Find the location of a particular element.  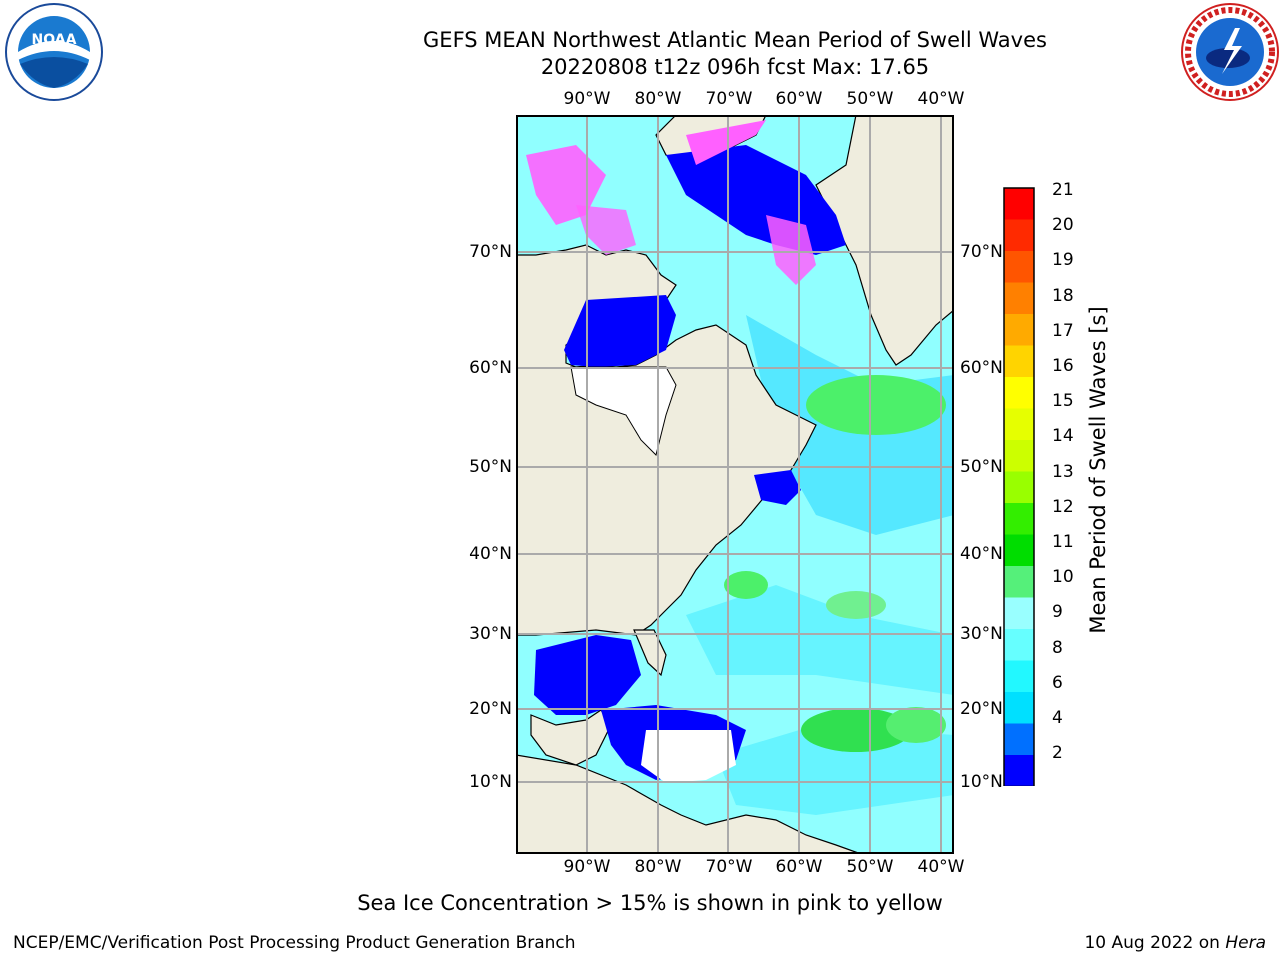

colorbar-tick-label: 10 is located at coordinates (1063, 577).